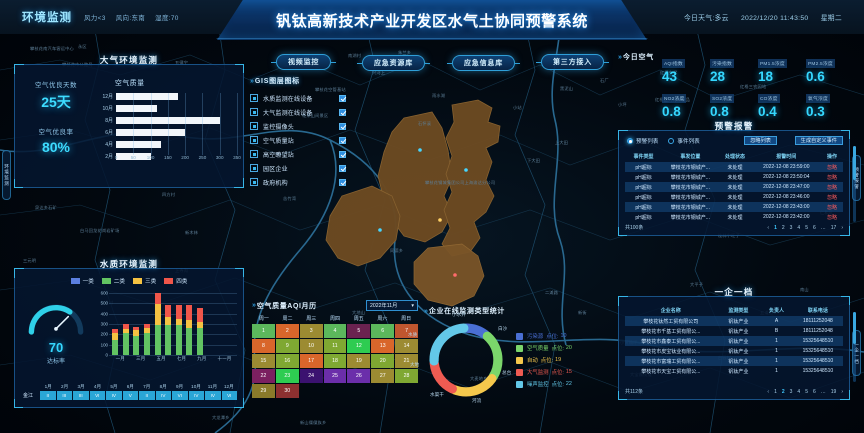 This screenshot has height=433, width=864. What do you see at coordinates (263, 391) in the screenshot?
I see `calendar-day: 29` at bounding box center [263, 391].